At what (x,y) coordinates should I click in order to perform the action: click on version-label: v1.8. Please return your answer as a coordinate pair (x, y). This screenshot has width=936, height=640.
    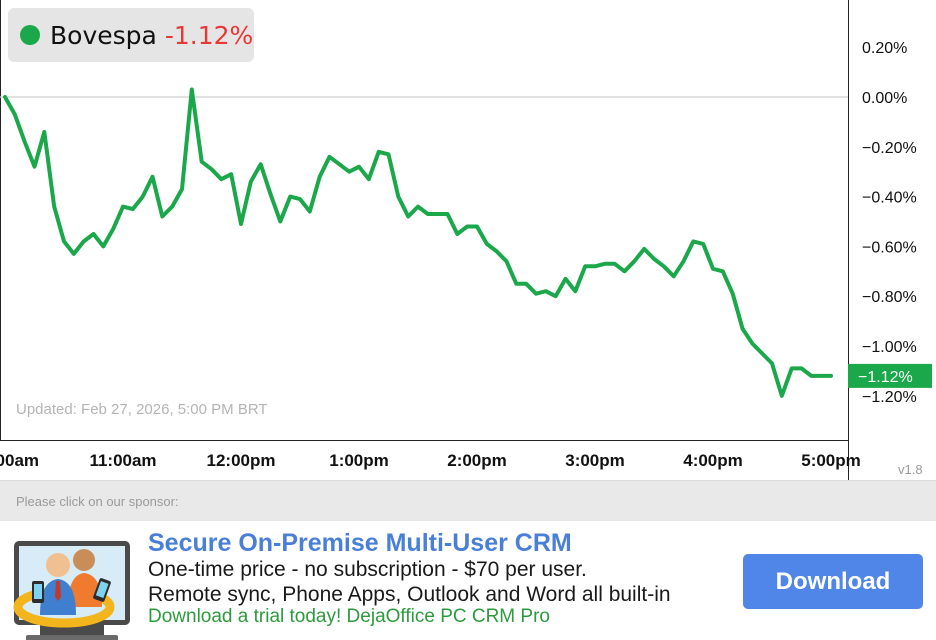
    Looking at the image, I should click on (910, 469).